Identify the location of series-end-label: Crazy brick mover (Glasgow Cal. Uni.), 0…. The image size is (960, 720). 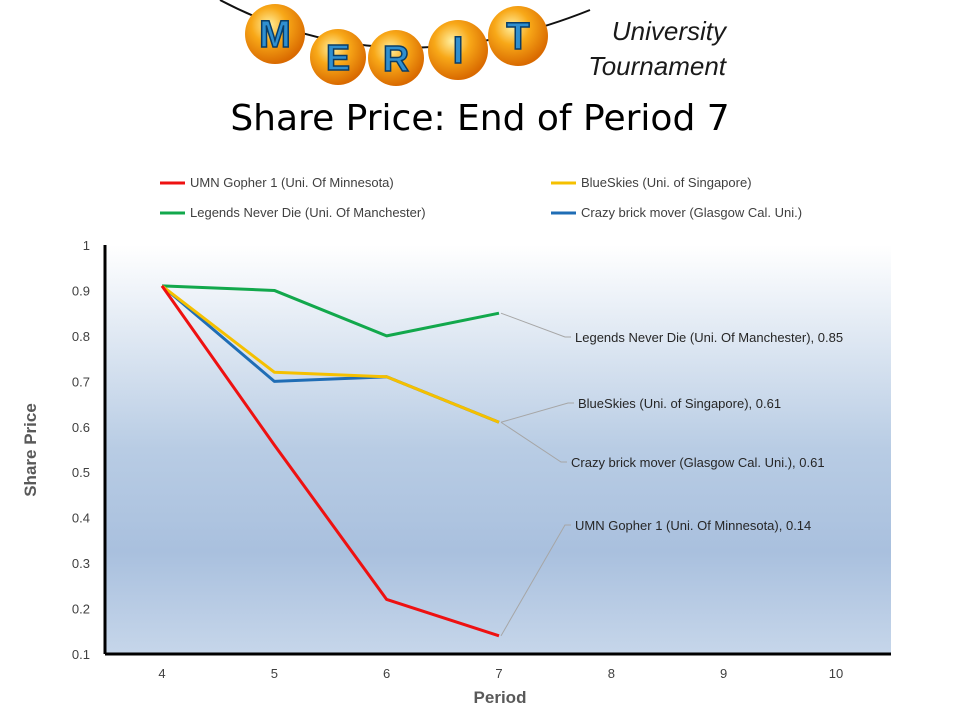
(698, 462).